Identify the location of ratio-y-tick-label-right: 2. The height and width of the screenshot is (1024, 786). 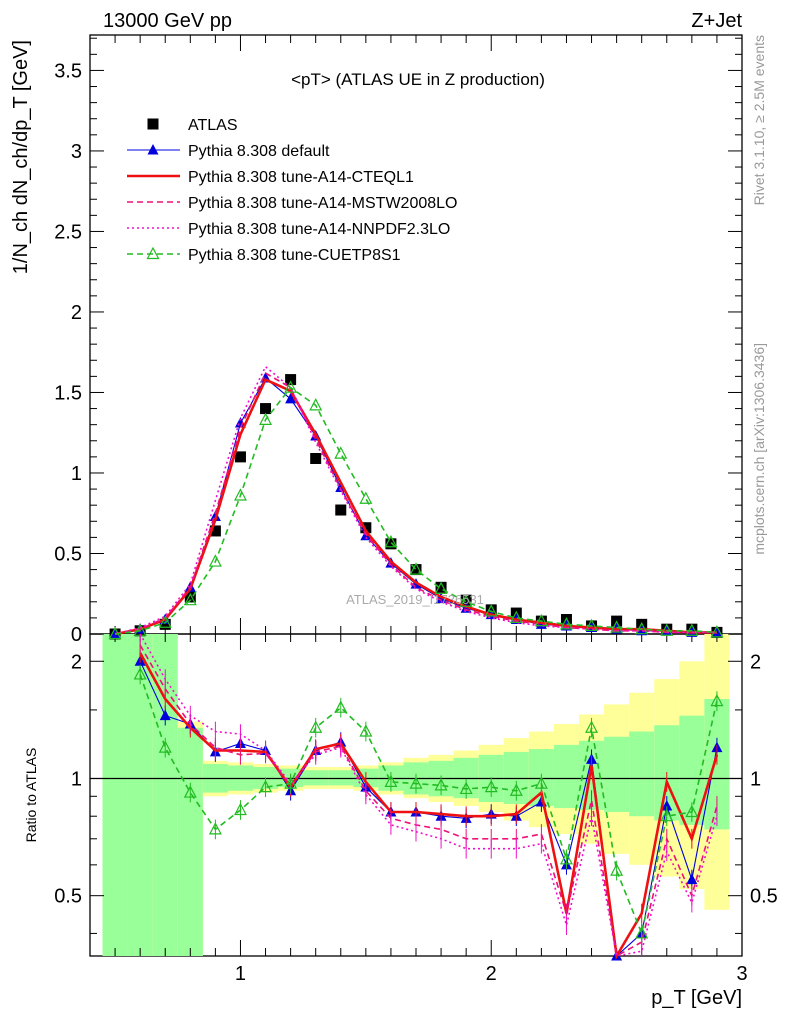
(755, 662).